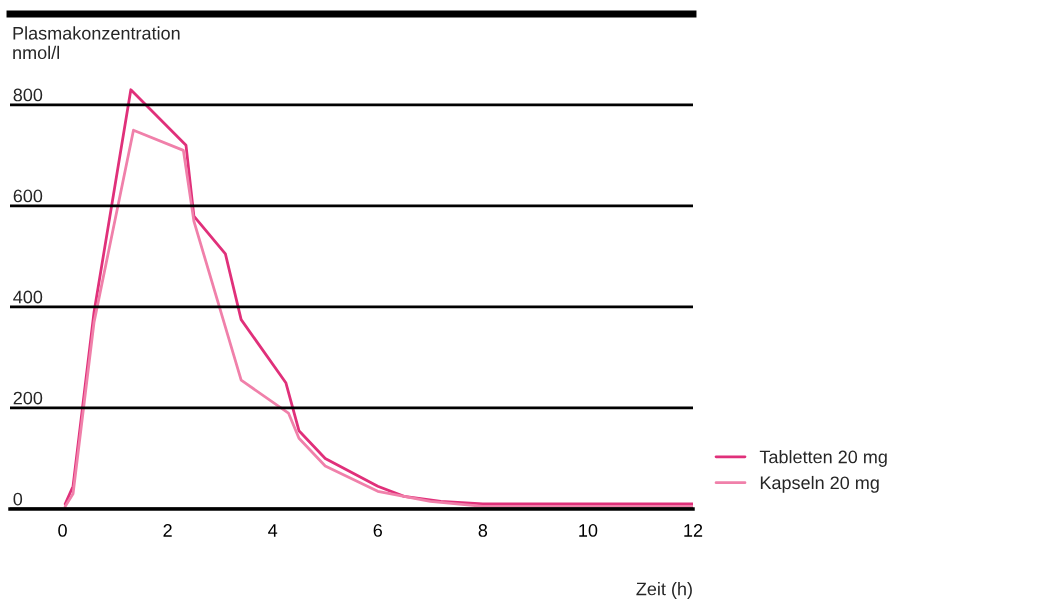  What do you see at coordinates (693, 530) in the screenshot?
I see `x-tick-label: 12` at bounding box center [693, 530].